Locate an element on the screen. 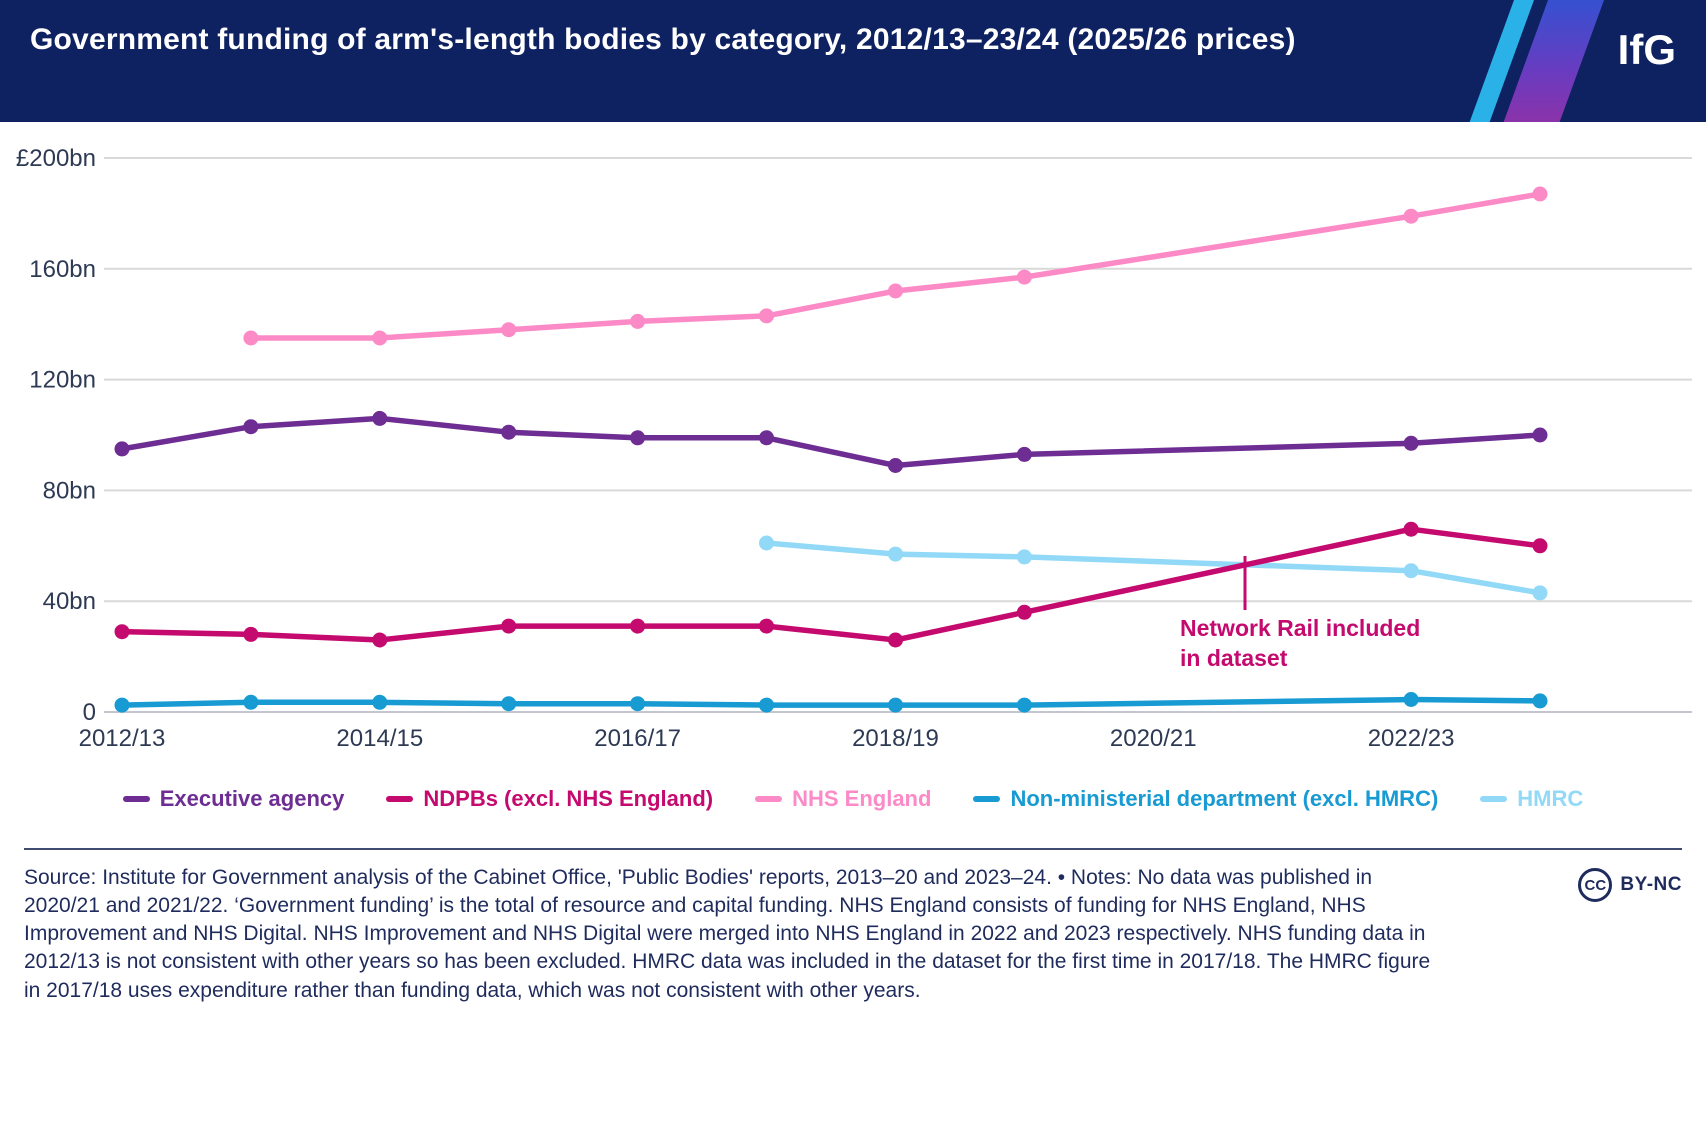 The image size is (1706, 1138). legend-label: Non-ministerial department (excl. HMRC) is located at coordinates (1224, 798).